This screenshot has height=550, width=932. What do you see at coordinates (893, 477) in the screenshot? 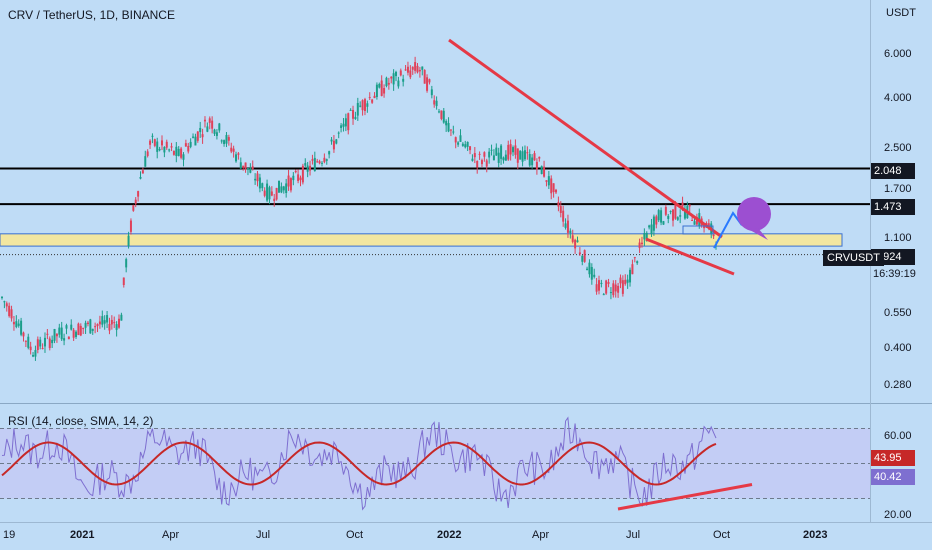
I see `rsi-value-badge: 40.42` at bounding box center [893, 477].